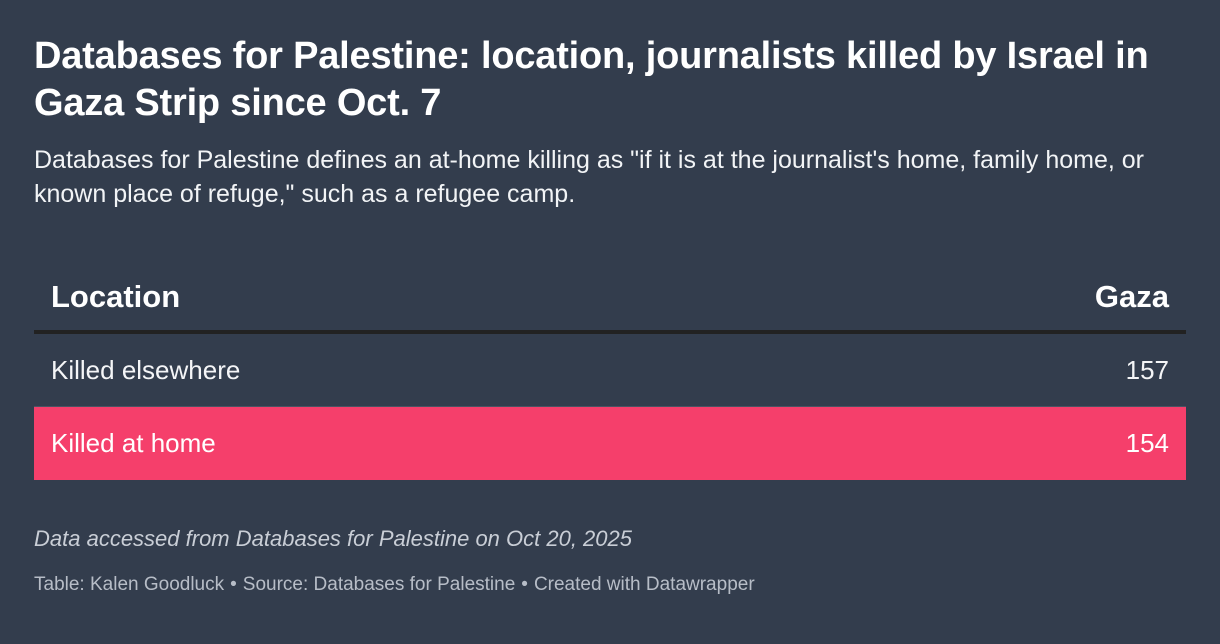 This screenshot has height=644, width=1220. What do you see at coordinates (1147, 369) in the screenshot?
I see `row-value: 157` at bounding box center [1147, 369].